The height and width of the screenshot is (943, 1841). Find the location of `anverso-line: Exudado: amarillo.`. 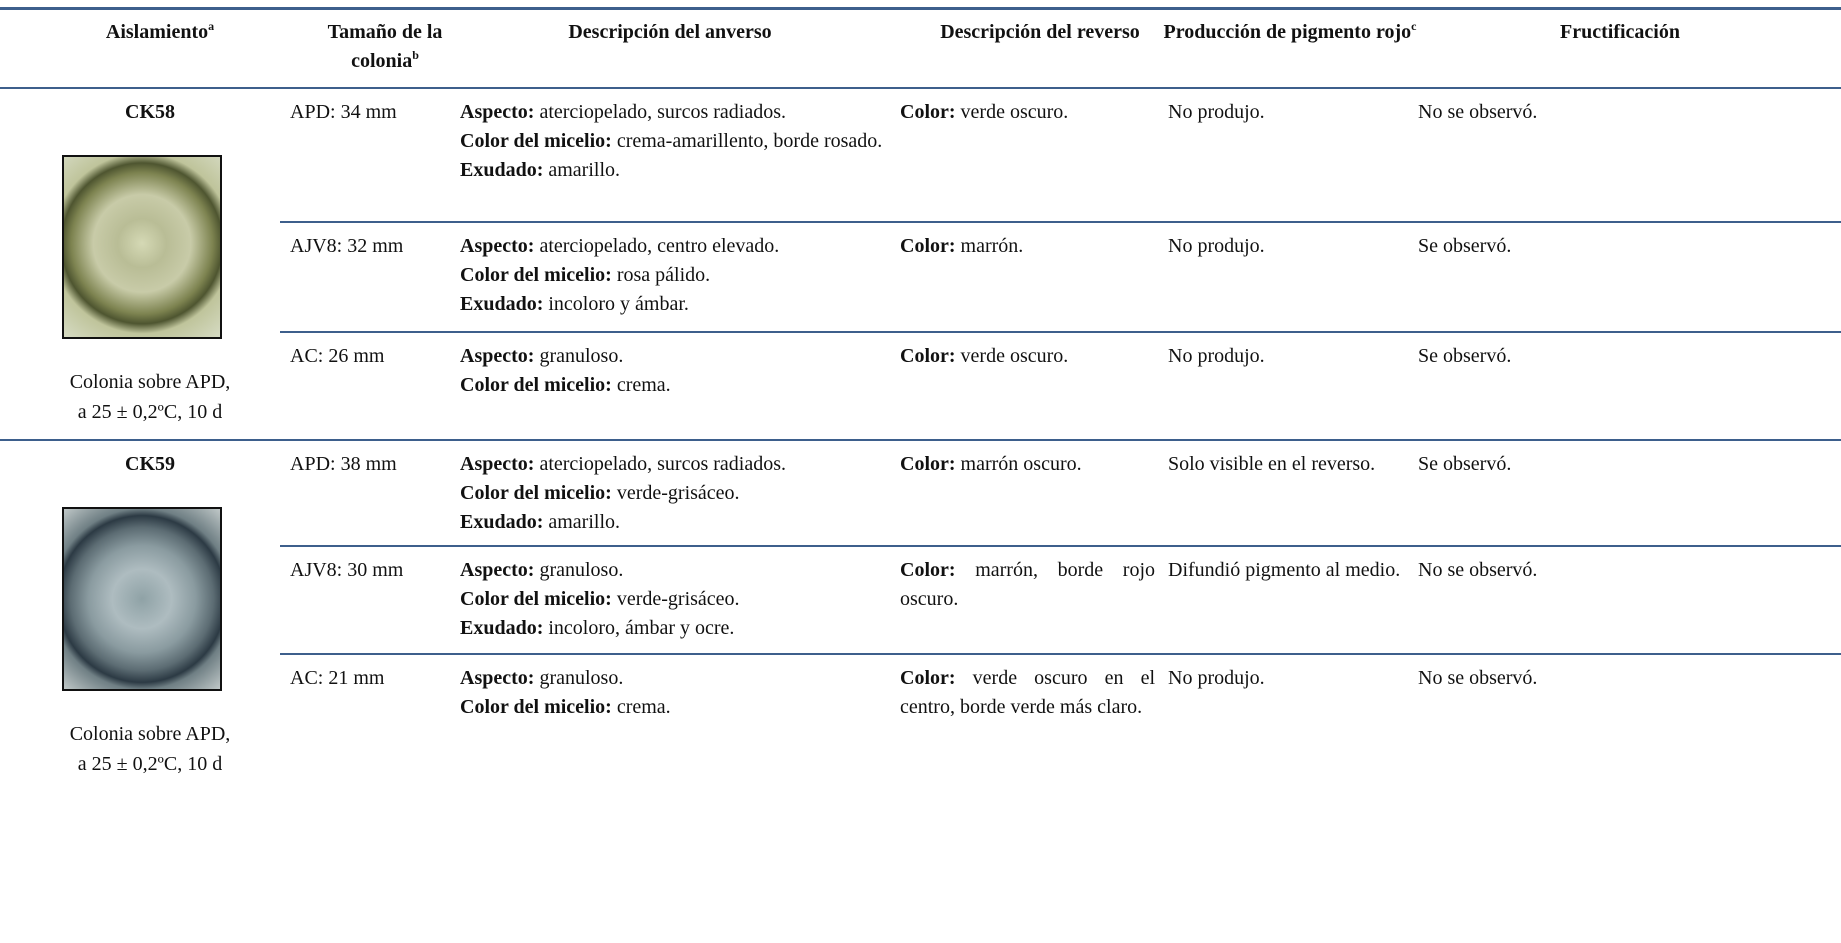

anverso-line: Exudado: amarillo. is located at coordinates (675, 170).